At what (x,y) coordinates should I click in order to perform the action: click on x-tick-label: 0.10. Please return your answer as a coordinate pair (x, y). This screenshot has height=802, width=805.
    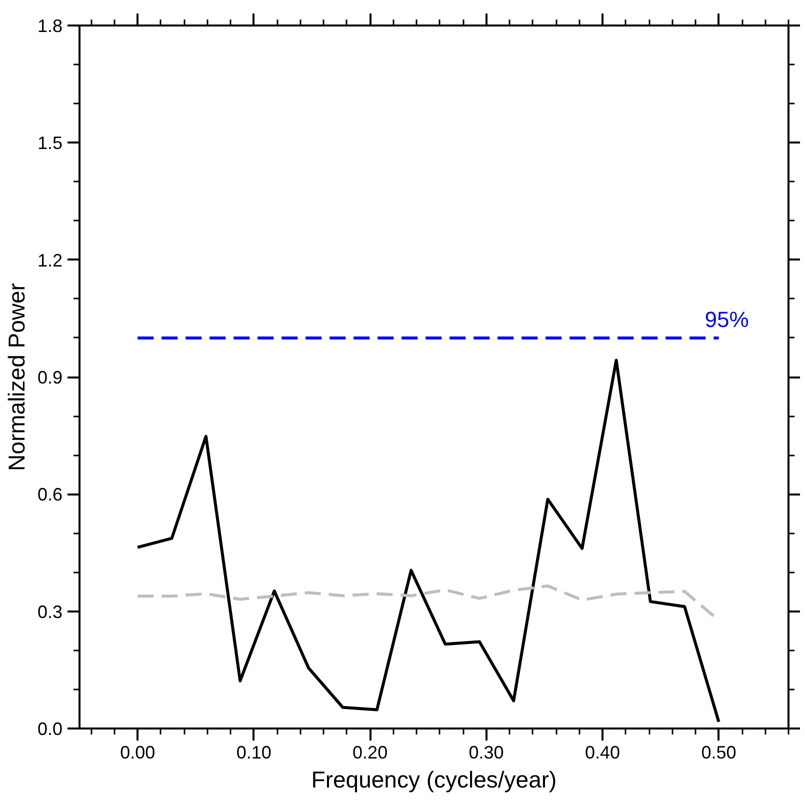
    Looking at the image, I should click on (254, 752).